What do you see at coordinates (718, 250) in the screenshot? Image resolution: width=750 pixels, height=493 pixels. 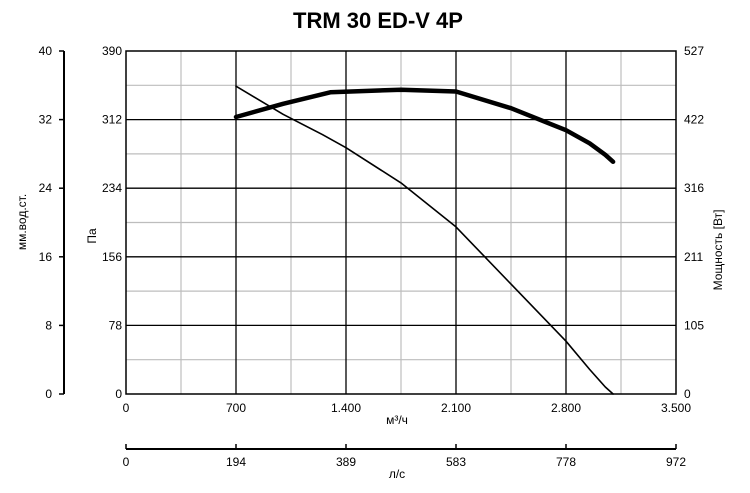 I see `y-right-axis-label: Мощность [Вт]` at bounding box center [718, 250].